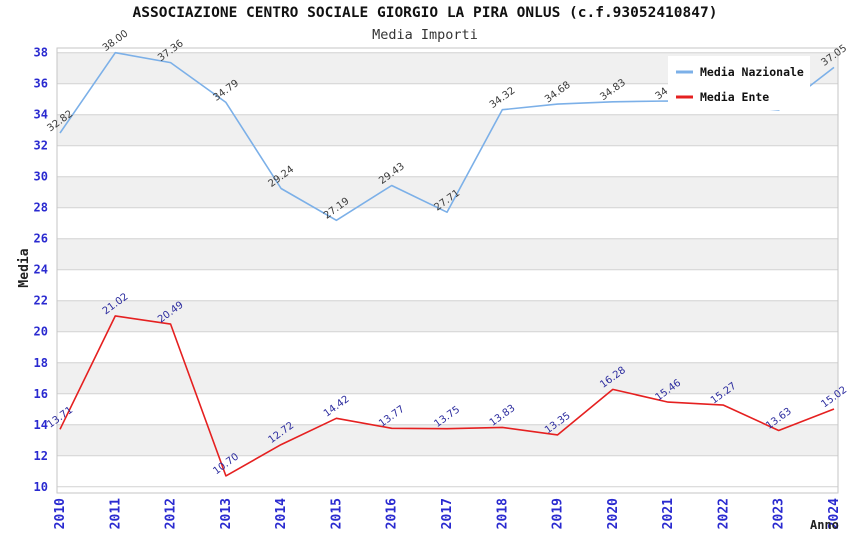 Image resolution: width=850 pixels, height=550 pixels. What do you see at coordinates (723, 513) in the screenshot?
I see `svg-text: 2022` at bounding box center [723, 513].